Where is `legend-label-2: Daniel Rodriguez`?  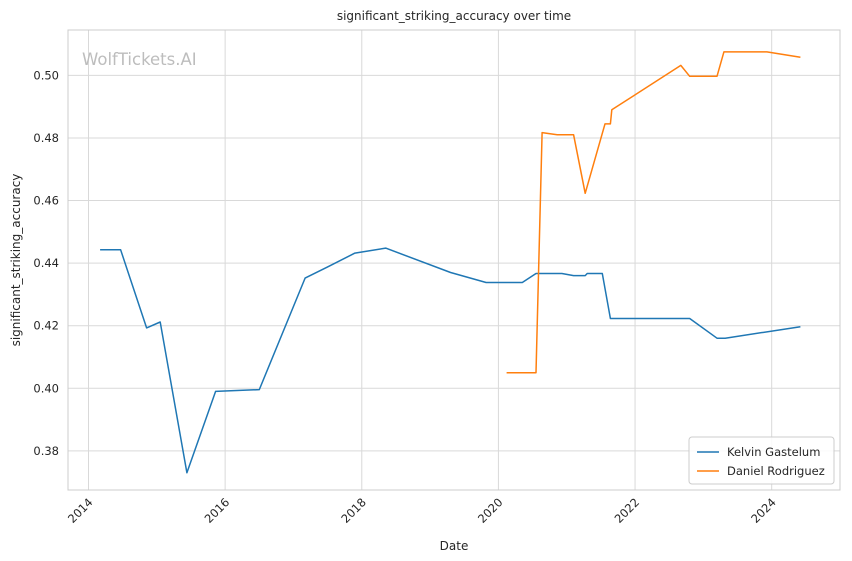 legend-label-2: Daniel Rodriguez is located at coordinates (776, 471).